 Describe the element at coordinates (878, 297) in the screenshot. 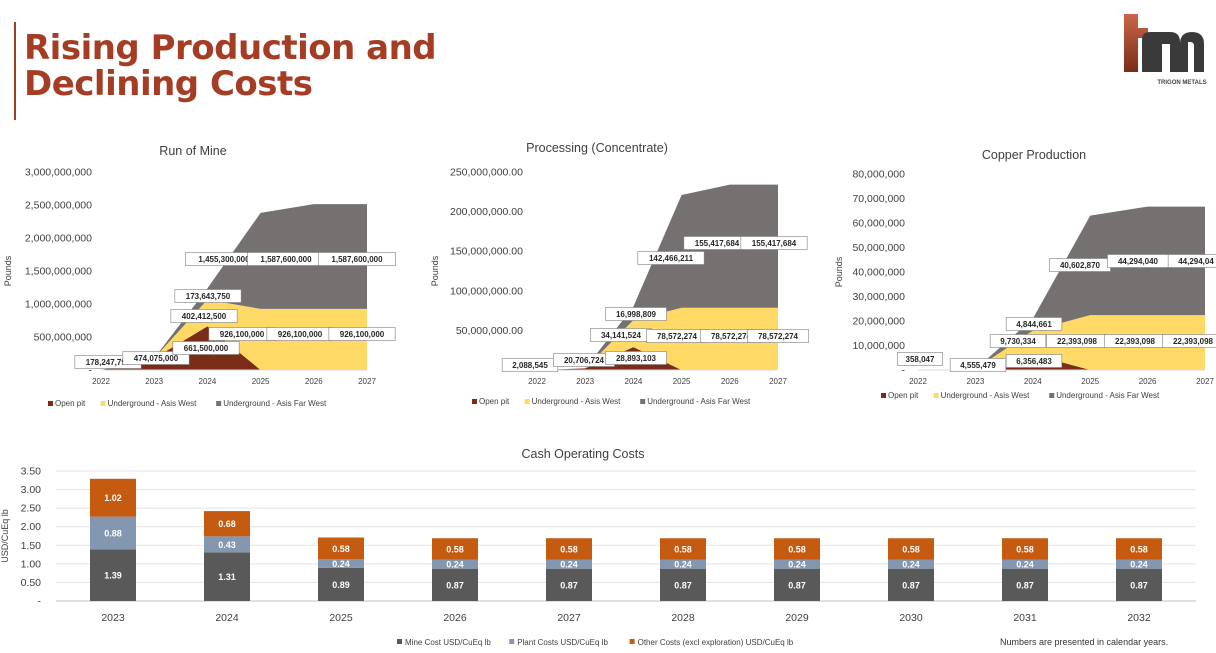

I see `chart3-ytick-label: 30,000,000` at that location.